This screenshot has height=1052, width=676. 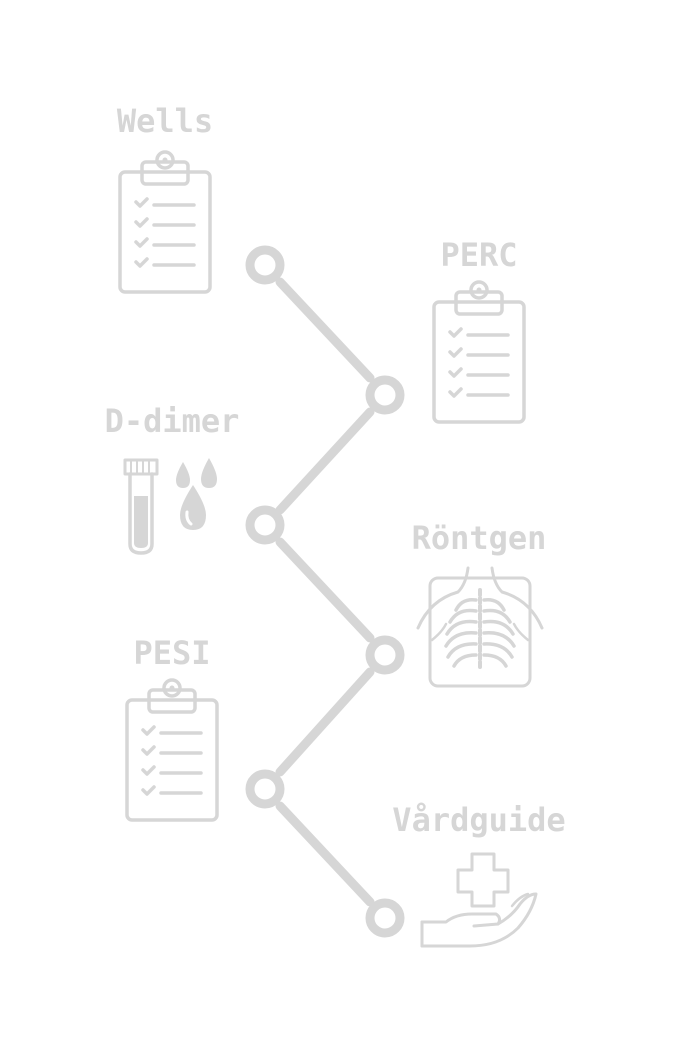 What do you see at coordinates (385, 918) in the screenshot?
I see `node-vardguide` at bounding box center [385, 918].